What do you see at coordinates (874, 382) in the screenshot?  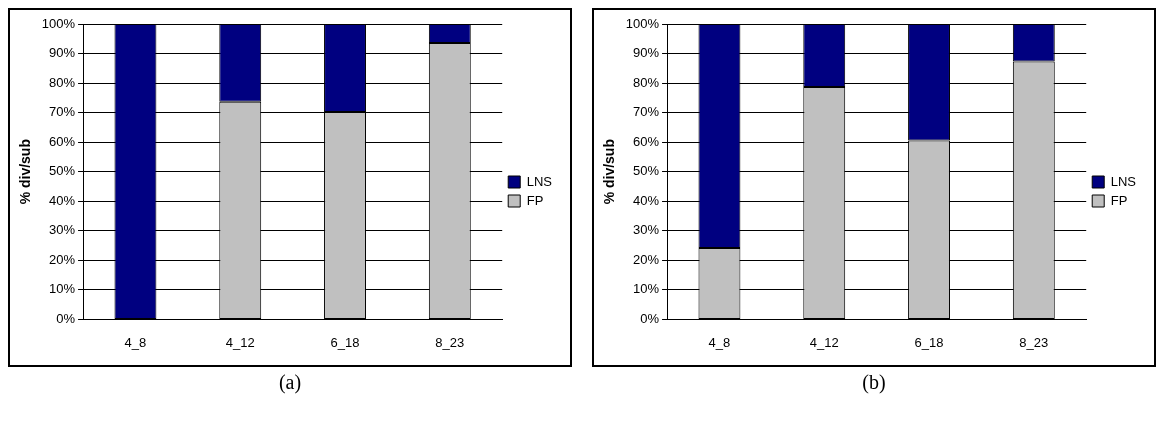 I see `text: (b)` at bounding box center [874, 382].